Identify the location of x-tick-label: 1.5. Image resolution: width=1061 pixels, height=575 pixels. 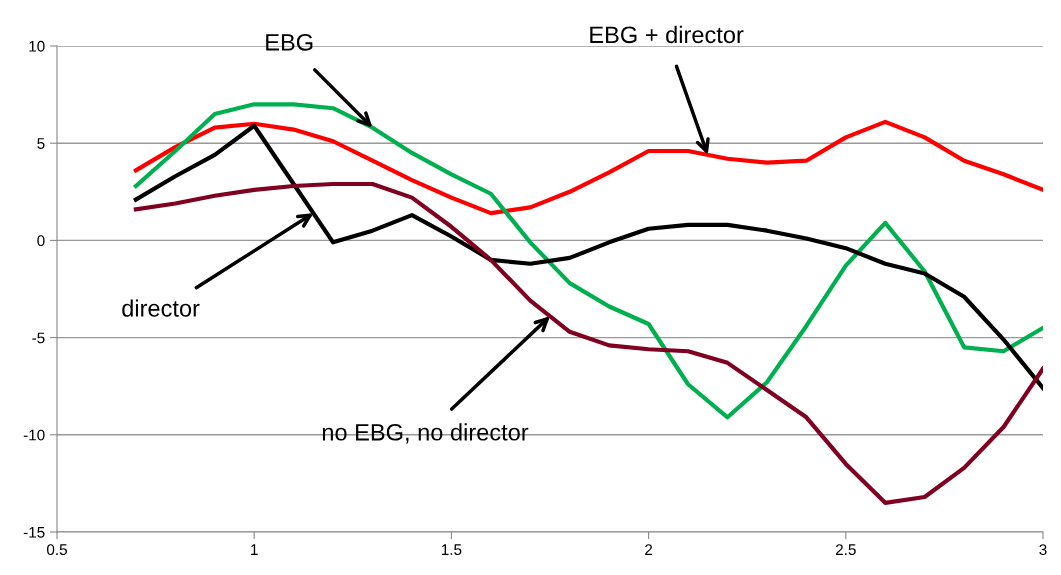
(451, 550).